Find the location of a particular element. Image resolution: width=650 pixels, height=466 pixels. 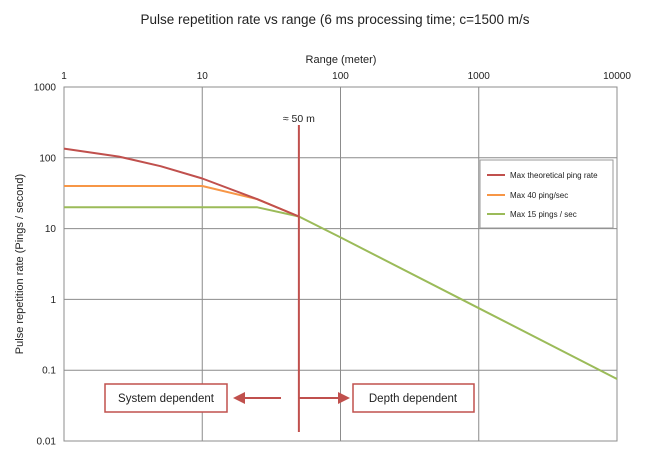

system-dependent-label: System dependent is located at coordinates (166, 399).